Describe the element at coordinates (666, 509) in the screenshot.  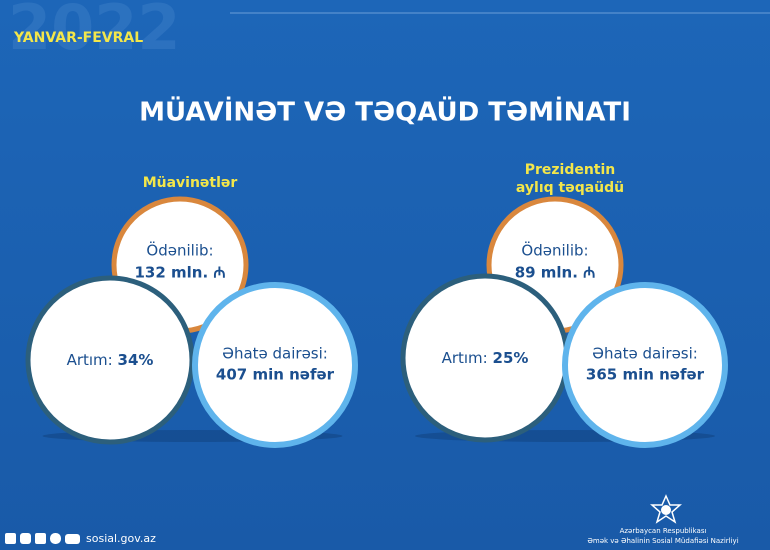
I see `emblem` at that location.